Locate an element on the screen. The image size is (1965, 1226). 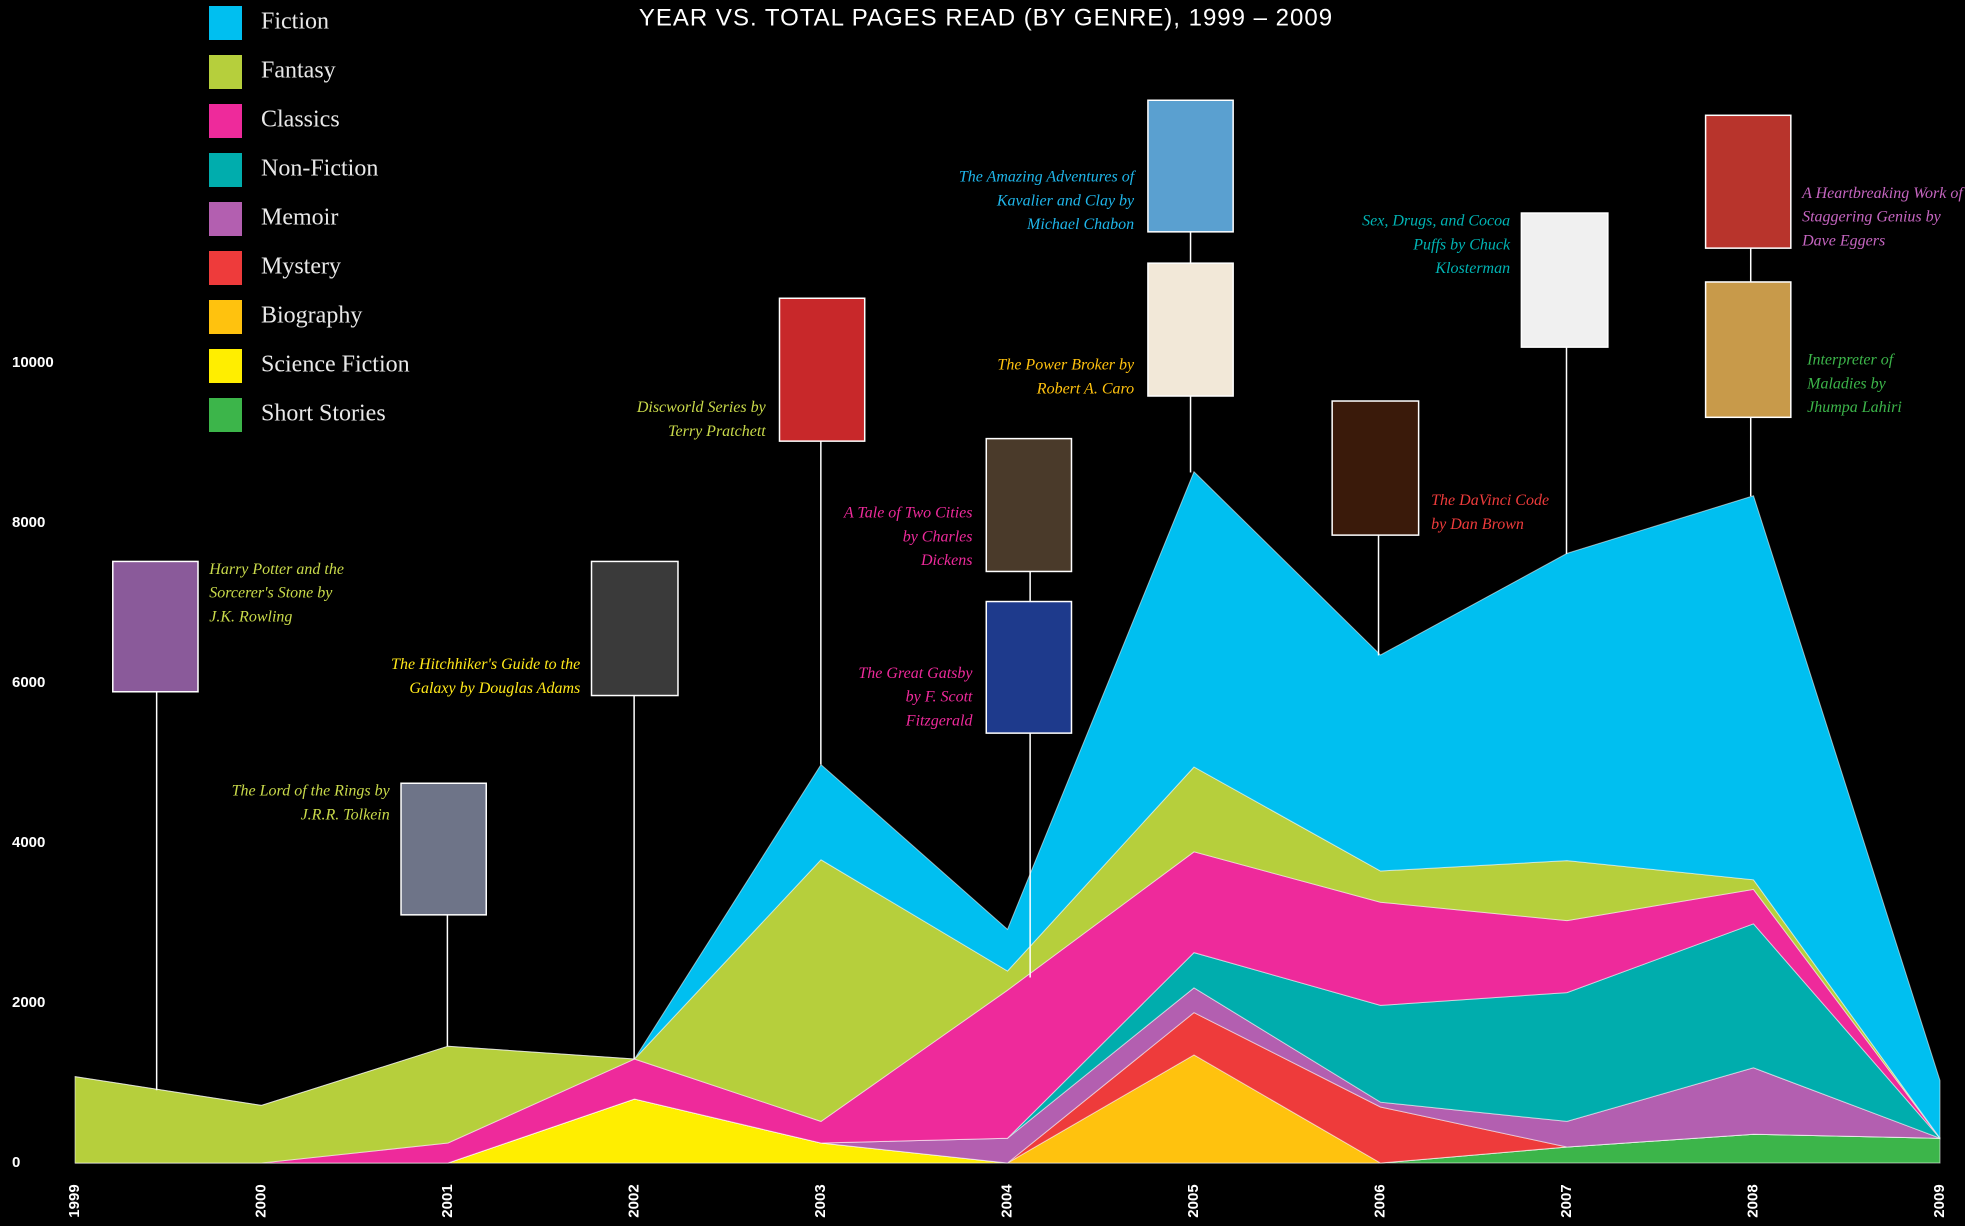
annotation-text: Sorcerer's Stone by is located at coordinates (271, 593).